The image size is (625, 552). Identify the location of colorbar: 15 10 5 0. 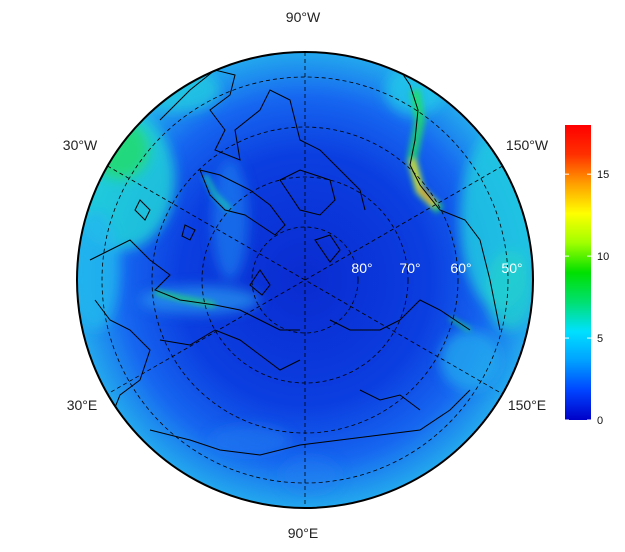
(587, 276).